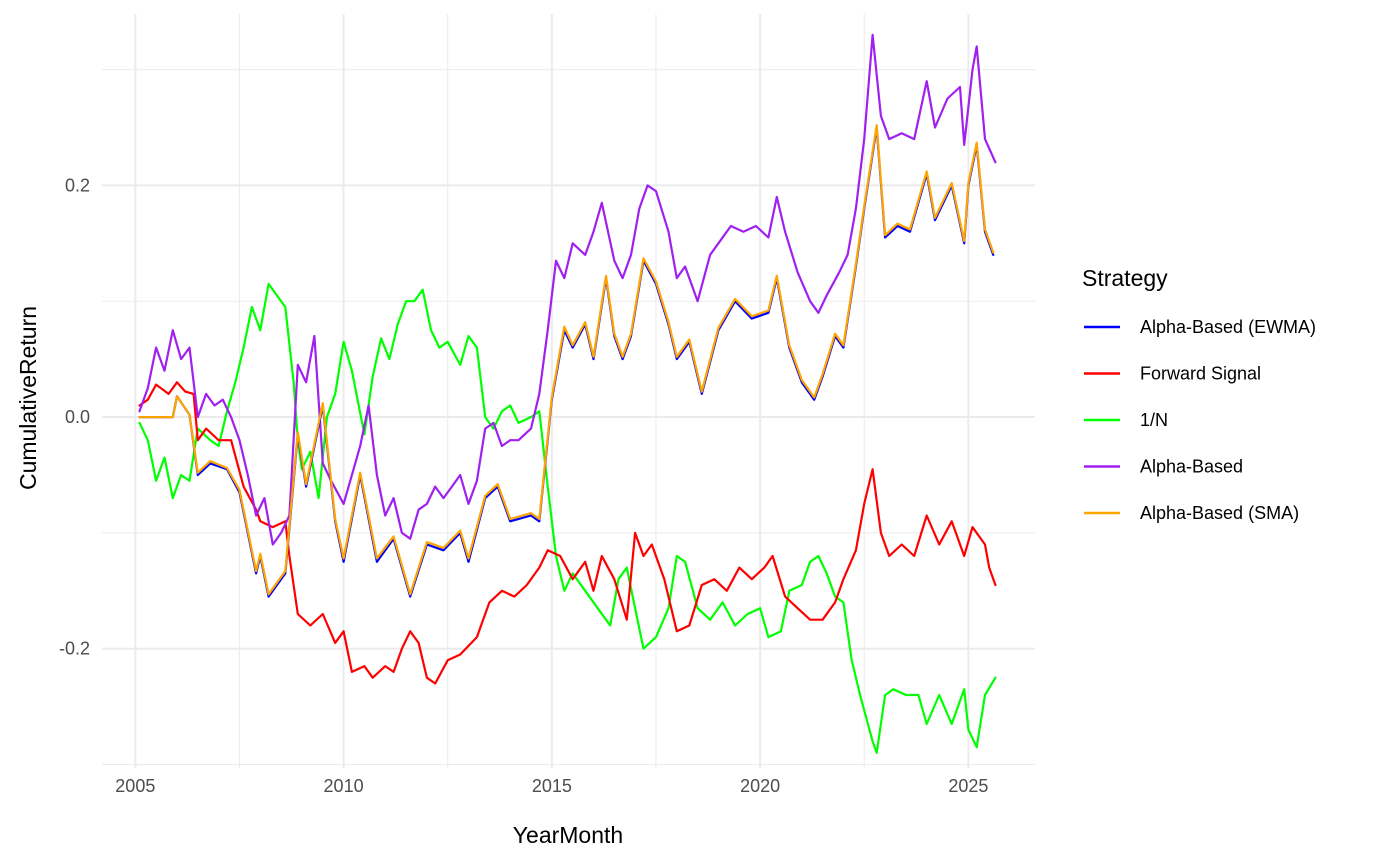 Image resolution: width=1400 pixels, height=865 pixels. What do you see at coordinates (135, 786) in the screenshot?
I see `x-tick-label: 2005` at bounding box center [135, 786].